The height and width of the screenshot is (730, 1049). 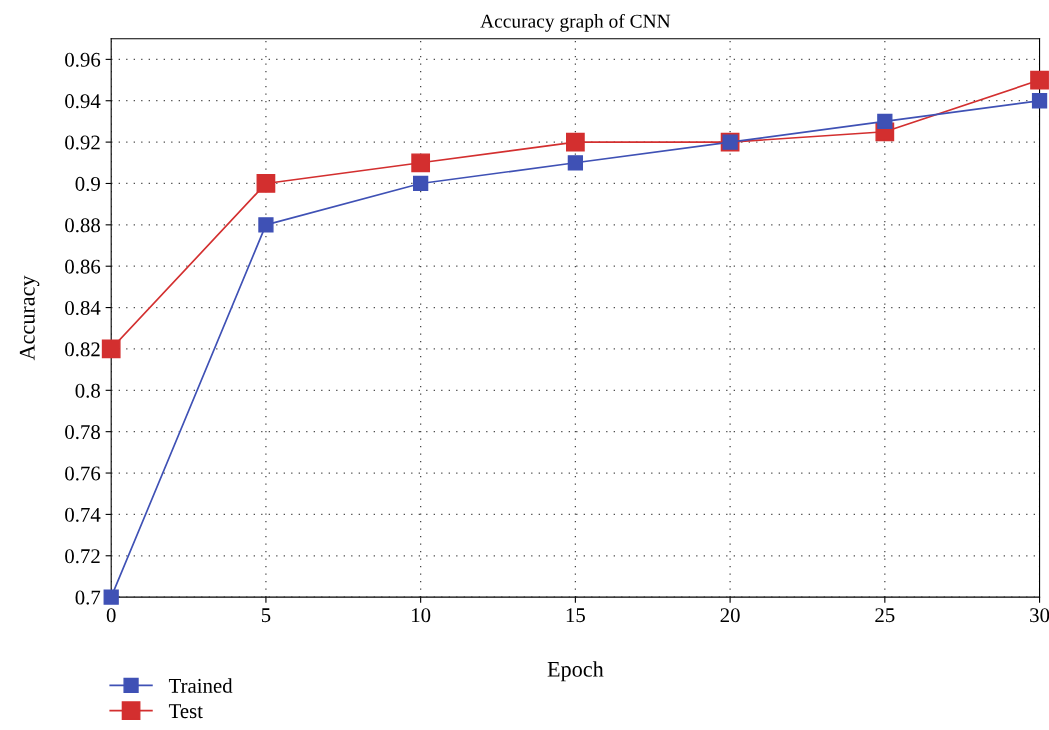 What do you see at coordinates (29, 318) in the screenshot?
I see `y-axis-title: Accuracy` at bounding box center [29, 318].